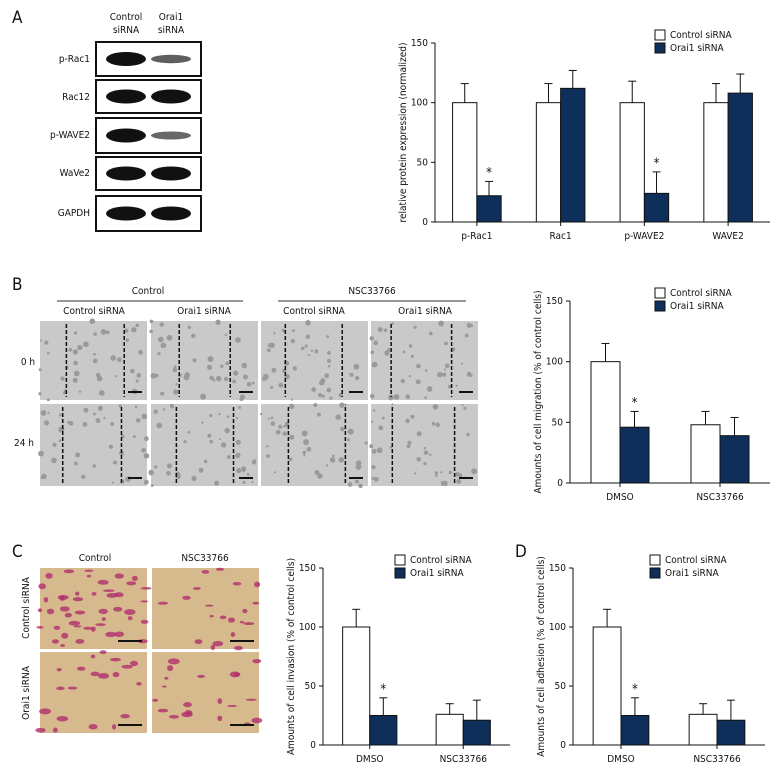 The height and width of the screenshot is (780, 780). What do you see at coordinates (313, 745) in the screenshot?
I see `y-tick-label: 0` at bounding box center [313, 745].